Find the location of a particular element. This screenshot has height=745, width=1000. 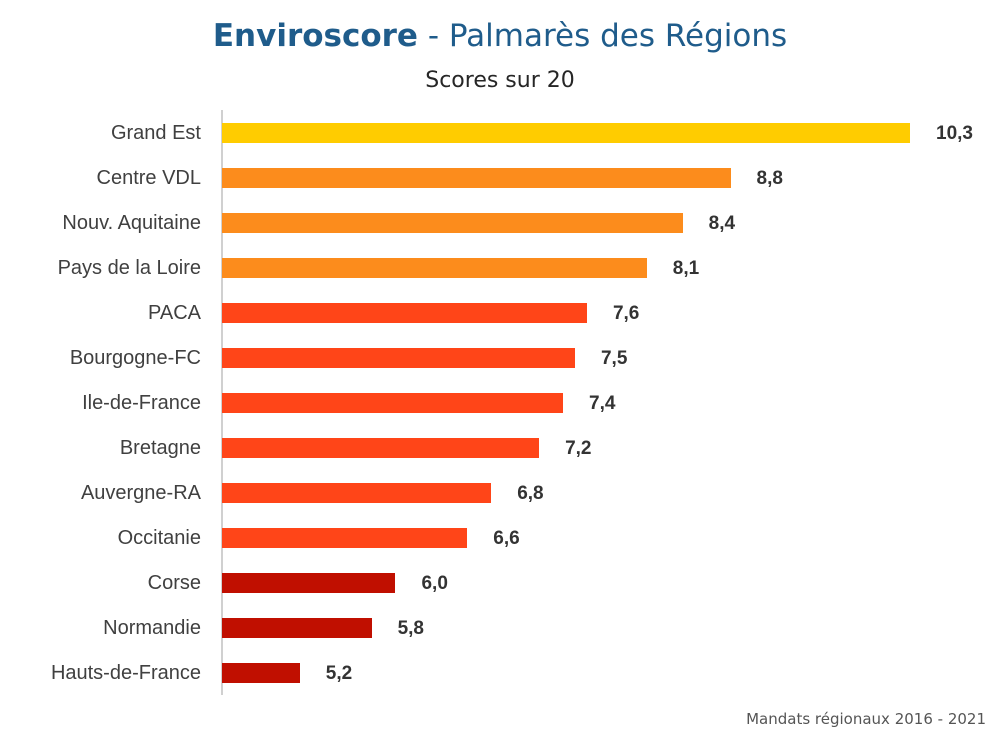

data-label: 7,4 is located at coordinates (602, 403).